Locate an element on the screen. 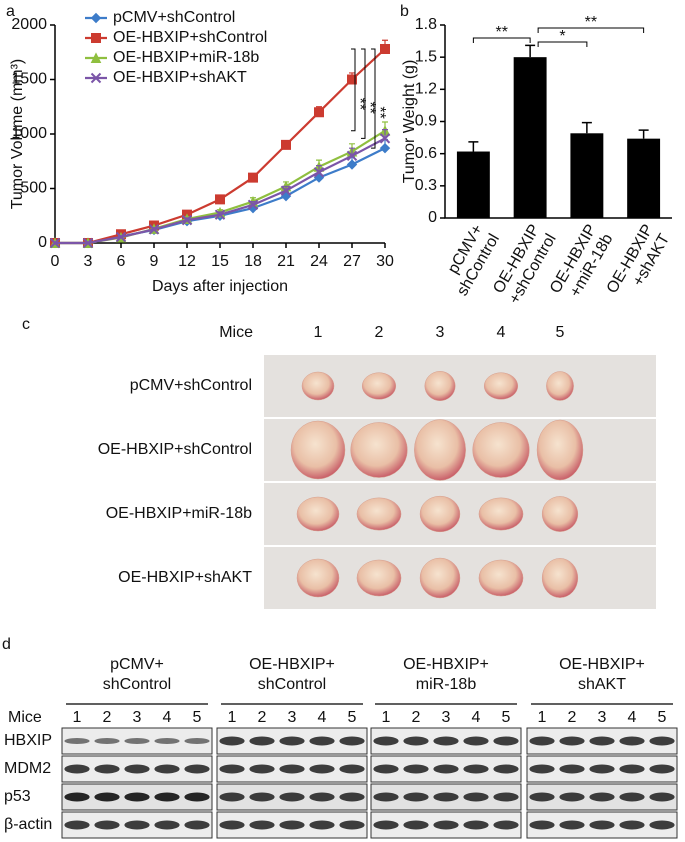 This screenshot has height=842, width=685. x-tick-label: 0 is located at coordinates (55, 261).